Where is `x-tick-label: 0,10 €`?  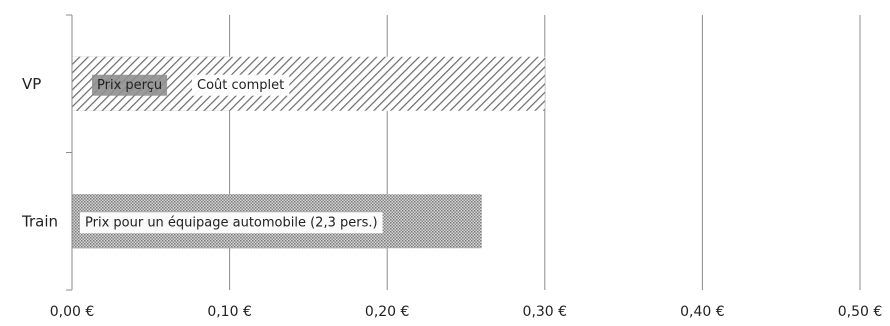 x-tick-label: 0,10 € is located at coordinates (229, 312).